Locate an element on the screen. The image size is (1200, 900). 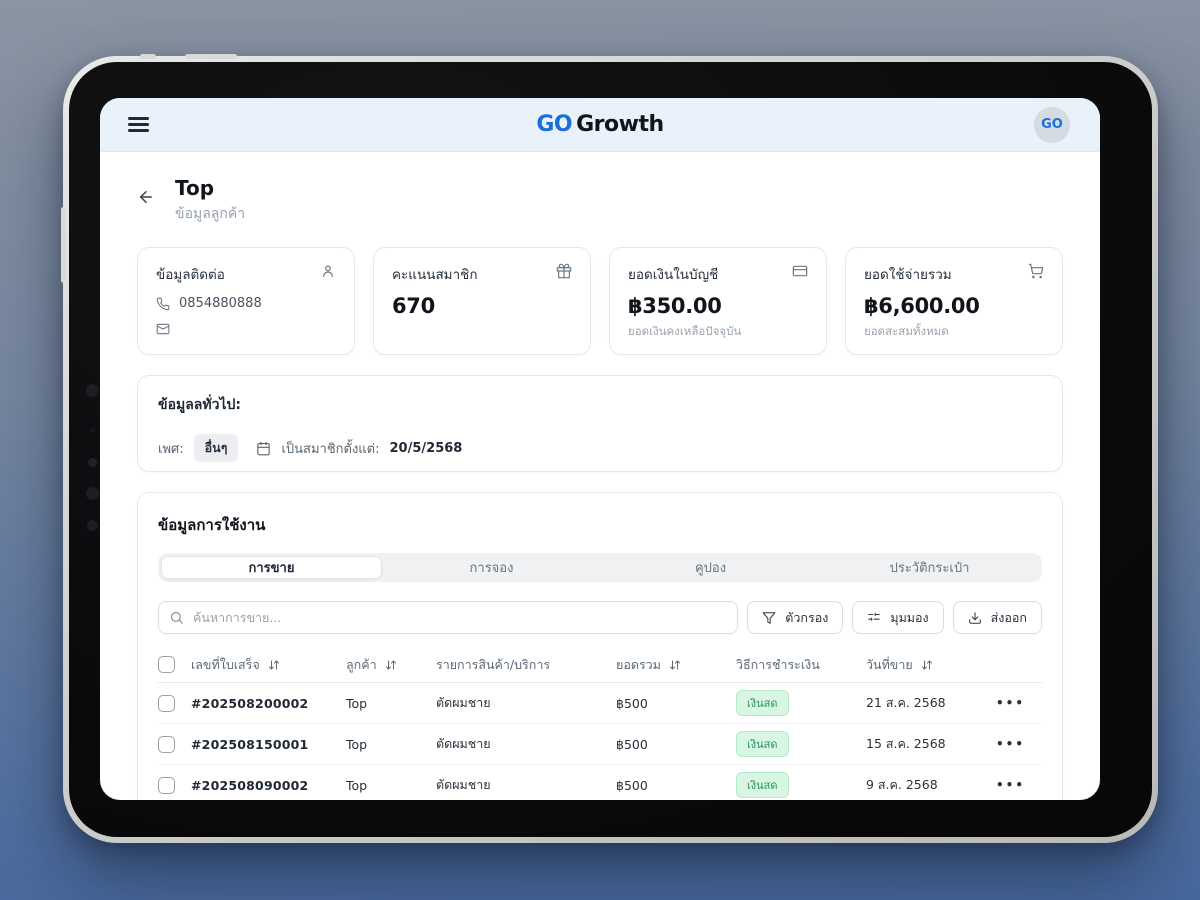
page-subtitle: ข้อมูลลูกค้า is located at coordinates (210, 214).